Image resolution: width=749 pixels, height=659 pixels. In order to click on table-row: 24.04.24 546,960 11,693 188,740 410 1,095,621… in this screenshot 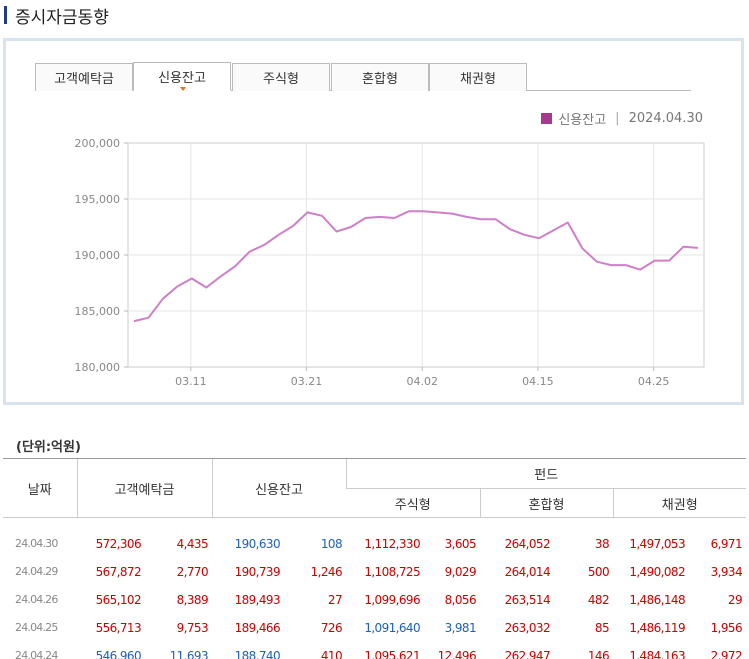, I will do `click(374, 650)`.